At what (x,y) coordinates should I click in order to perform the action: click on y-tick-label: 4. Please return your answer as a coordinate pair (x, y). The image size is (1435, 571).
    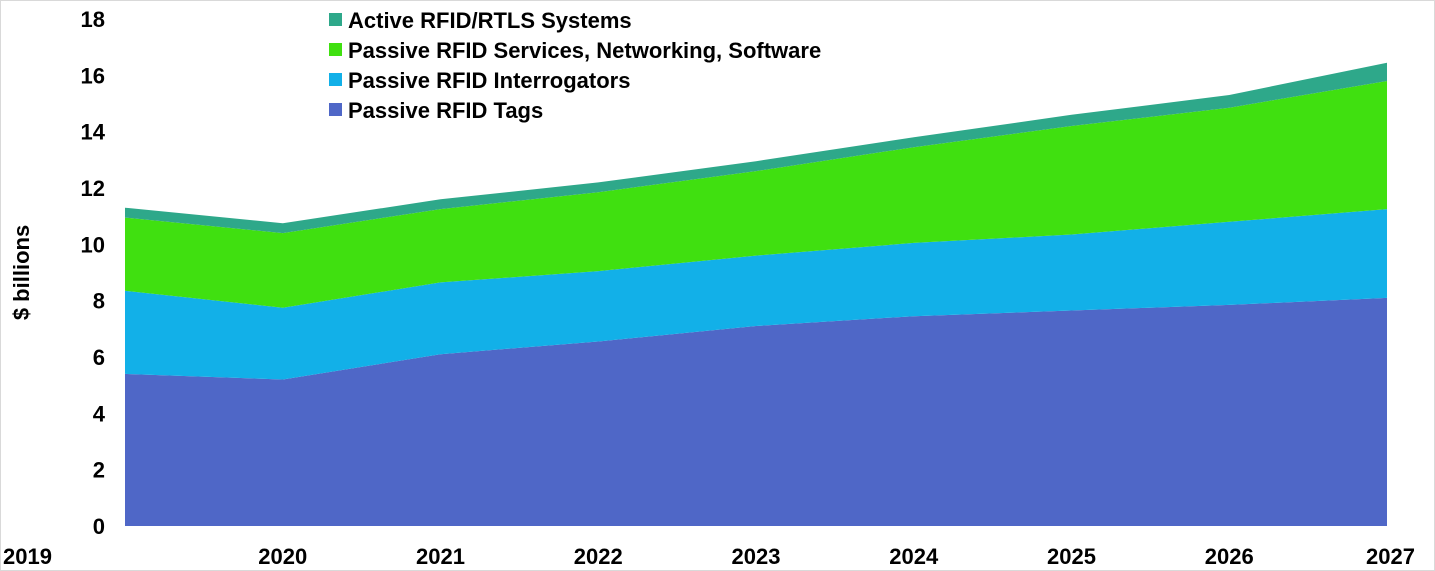
    Looking at the image, I should click on (99, 413).